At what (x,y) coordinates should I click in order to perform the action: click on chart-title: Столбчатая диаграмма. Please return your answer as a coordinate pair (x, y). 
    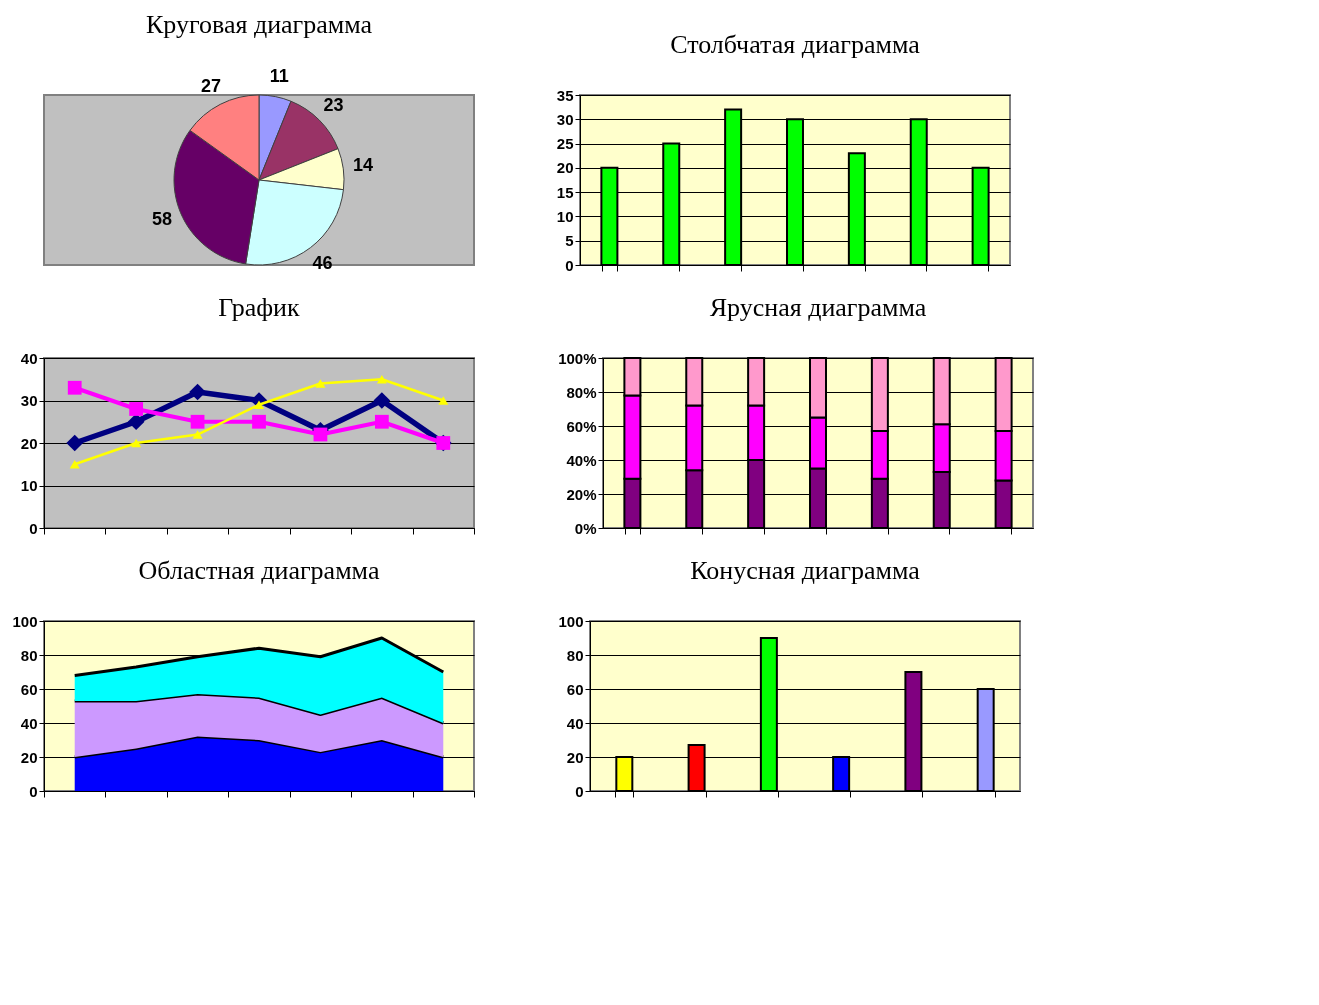
    Looking at the image, I should click on (795, 44).